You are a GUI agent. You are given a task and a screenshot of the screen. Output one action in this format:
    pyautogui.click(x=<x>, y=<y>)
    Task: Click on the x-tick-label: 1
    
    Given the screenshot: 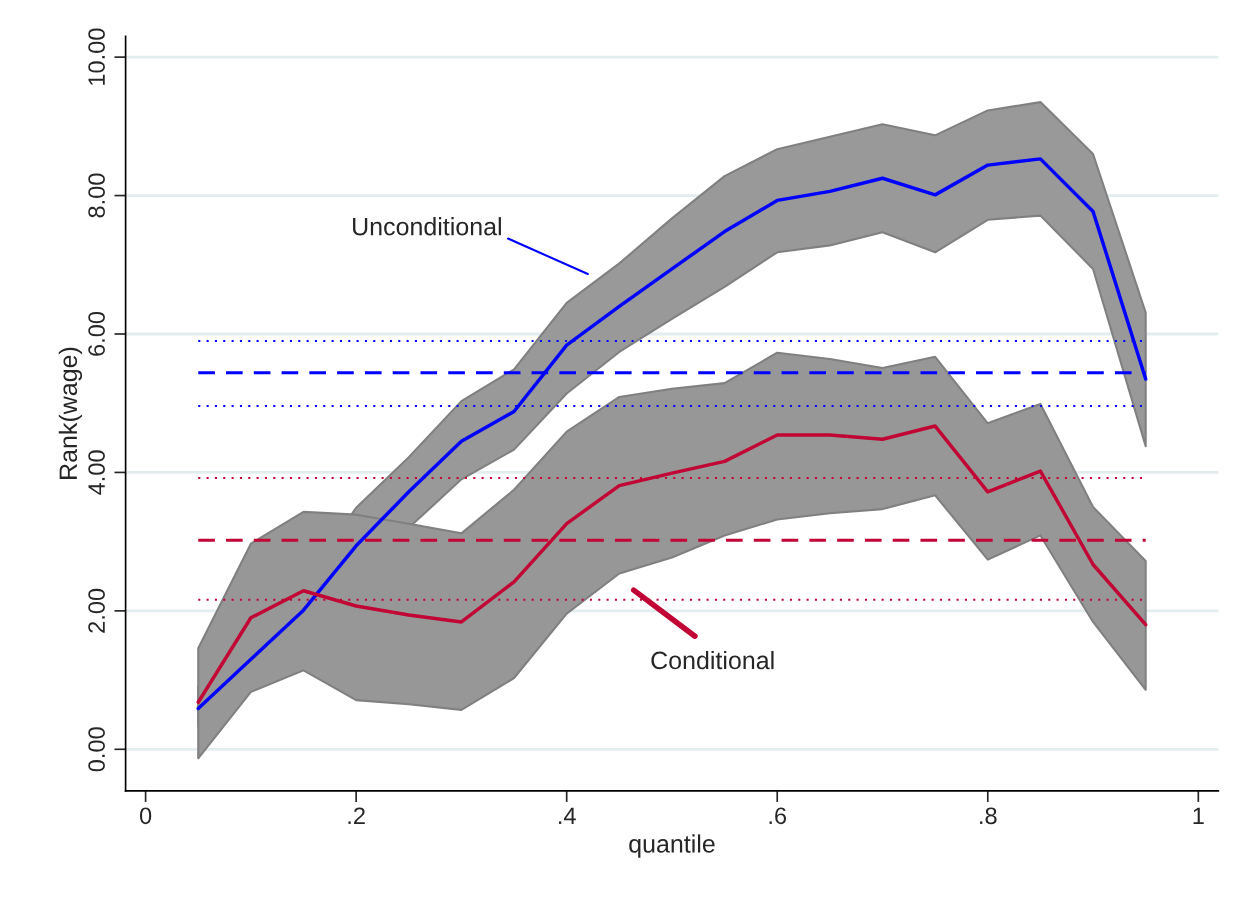 What is the action you would take?
    pyautogui.click(x=1198, y=815)
    